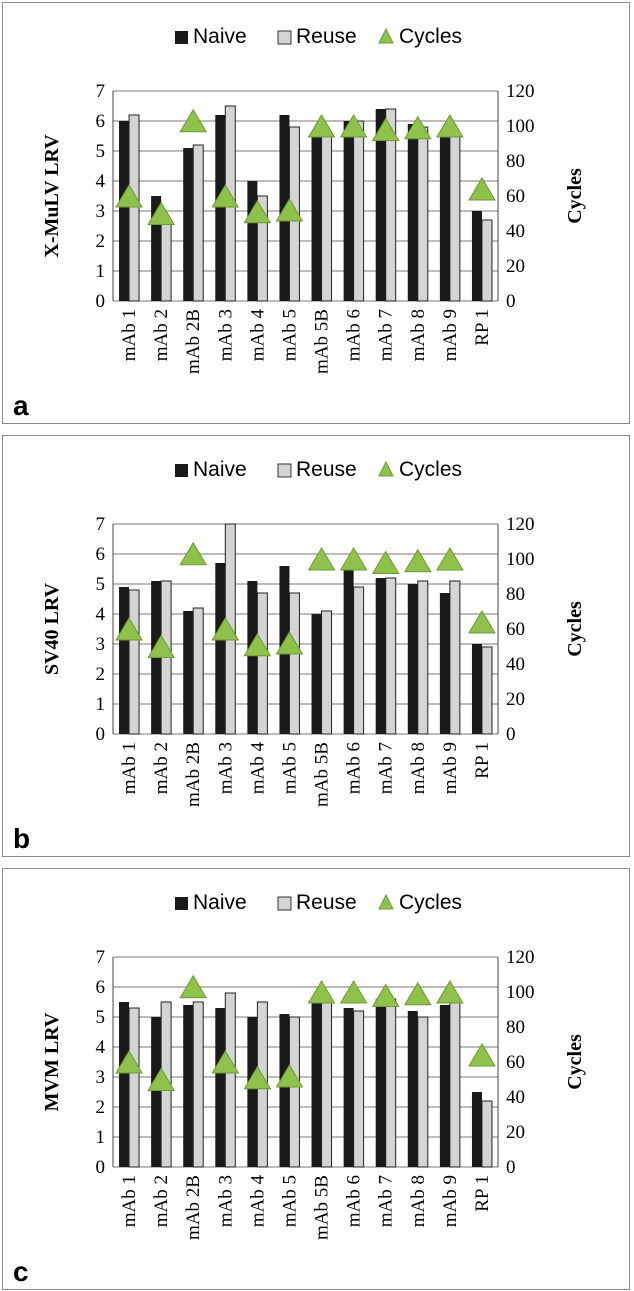 The width and height of the screenshot is (634, 1291). What do you see at coordinates (289, 1201) in the screenshot?
I see `x-tick-label: mAb 5` at bounding box center [289, 1201].